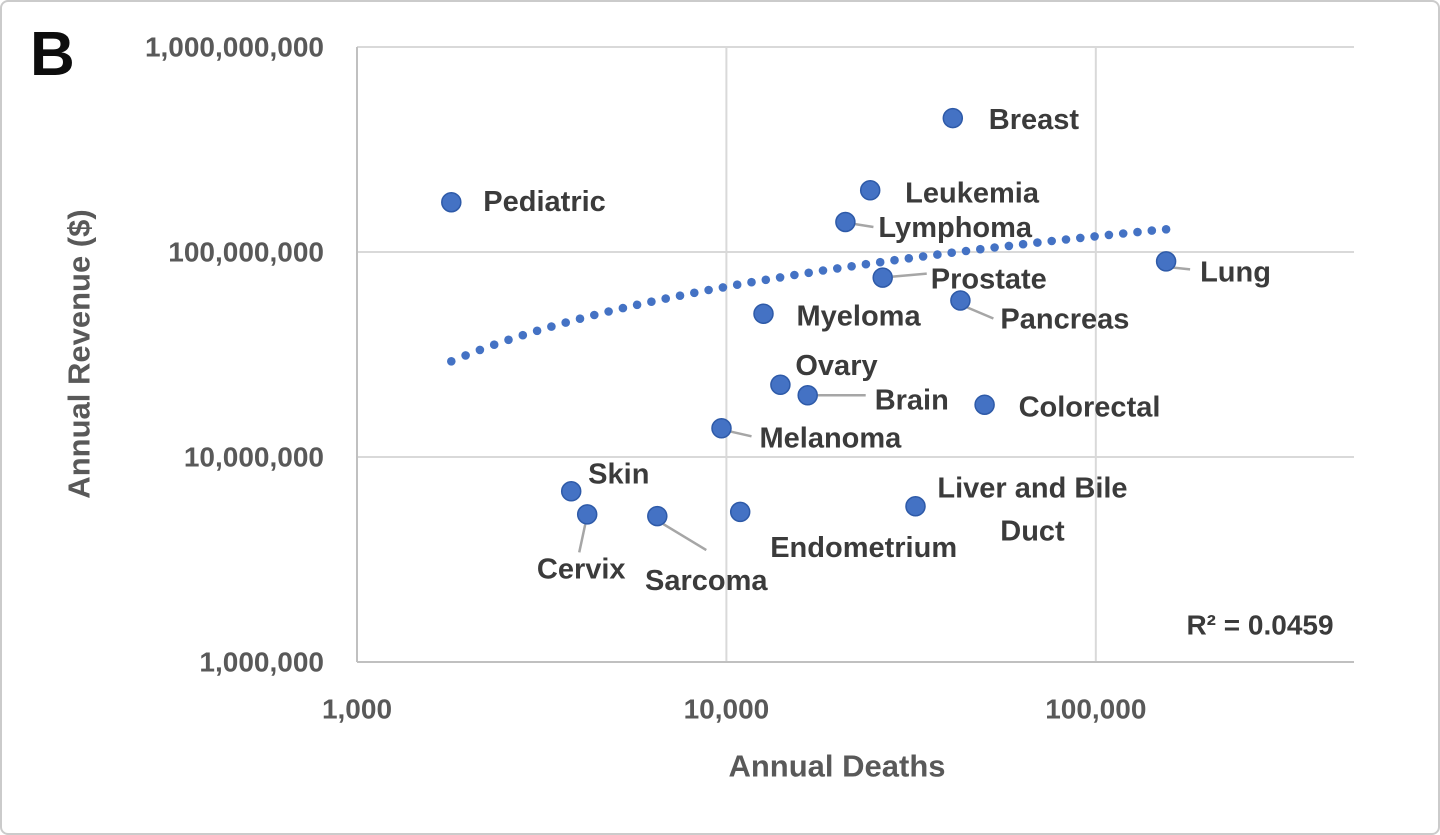 Image resolution: width=1440 pixels, height=835 pixels. Describe the element at coordinates (544, 202) in the screenshot. I see `point-label: Pediatric` at that location.